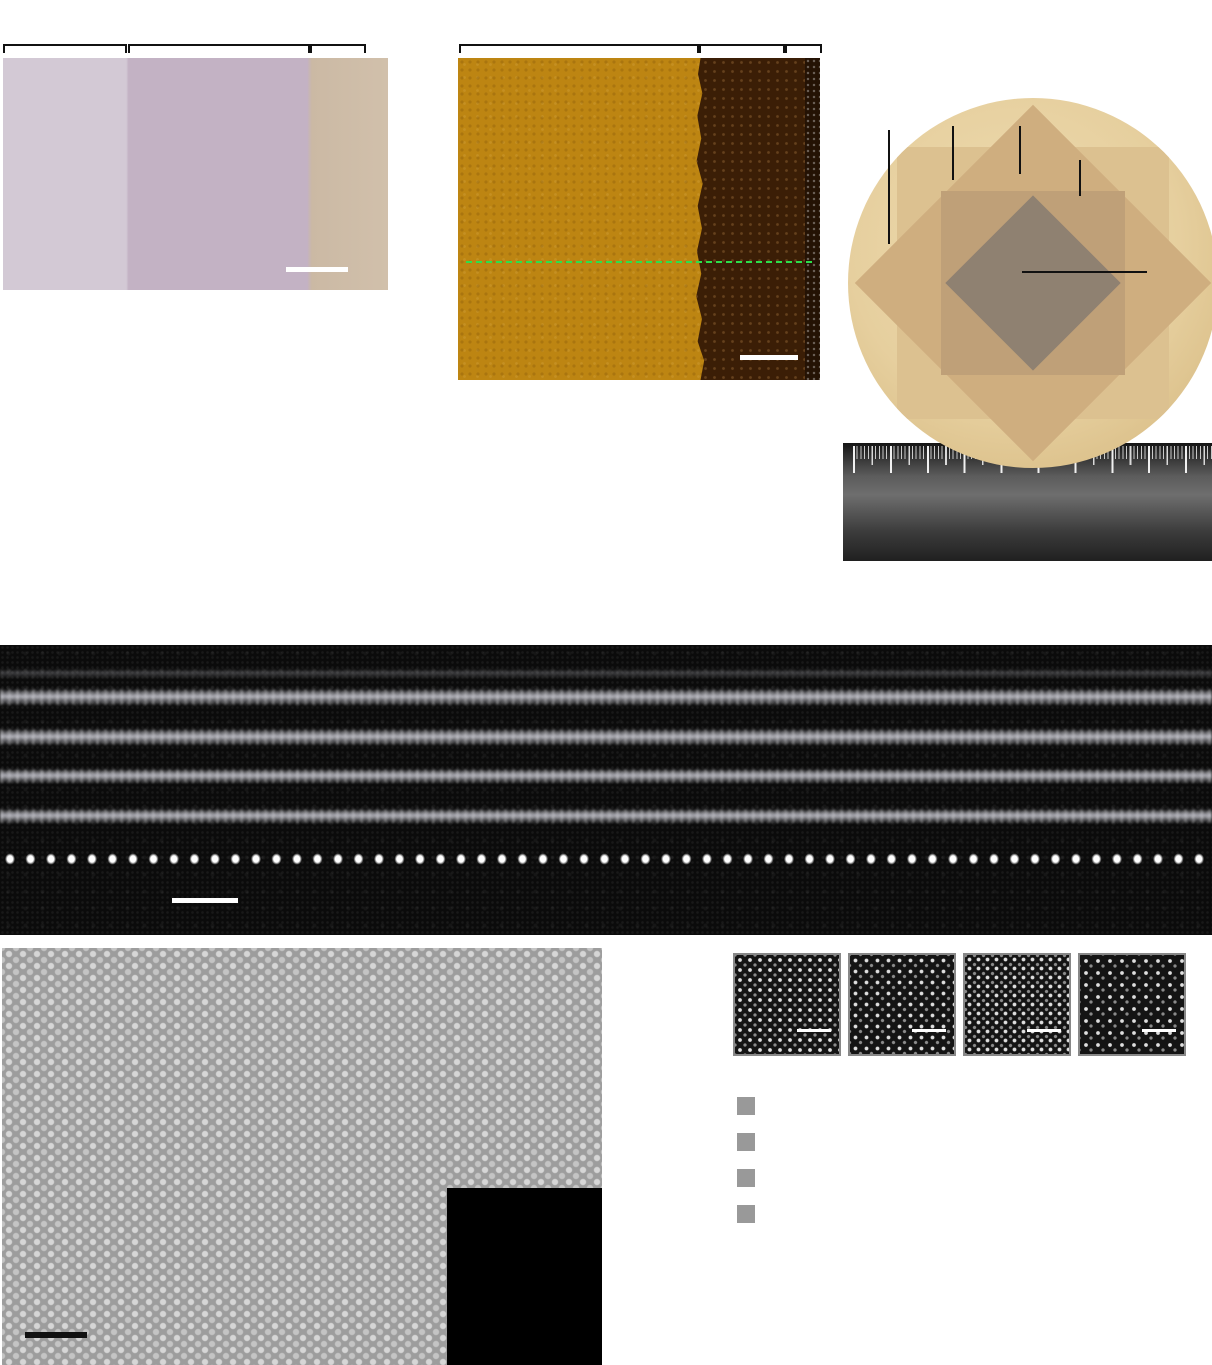  I want to click on panel-a-scalebar, so click(317, 269).